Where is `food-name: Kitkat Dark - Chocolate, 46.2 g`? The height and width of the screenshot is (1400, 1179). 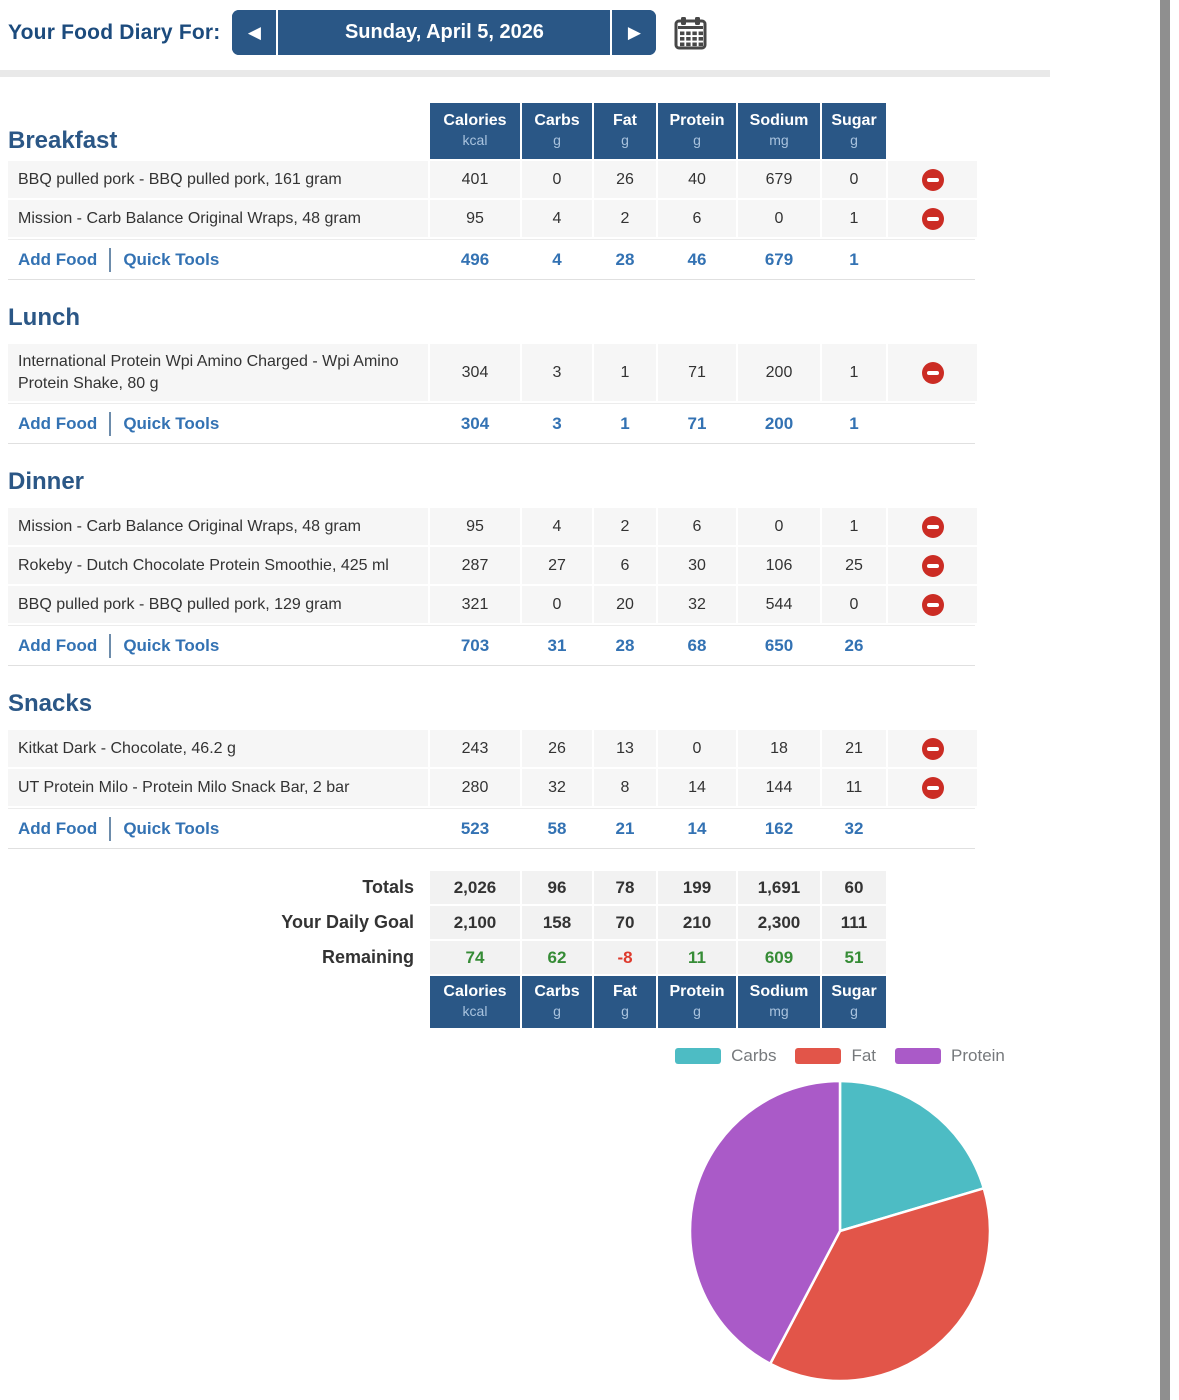 food-name: Kitkat Dark - Chocolate, 46.2 g is located at coordinates (127, 748).